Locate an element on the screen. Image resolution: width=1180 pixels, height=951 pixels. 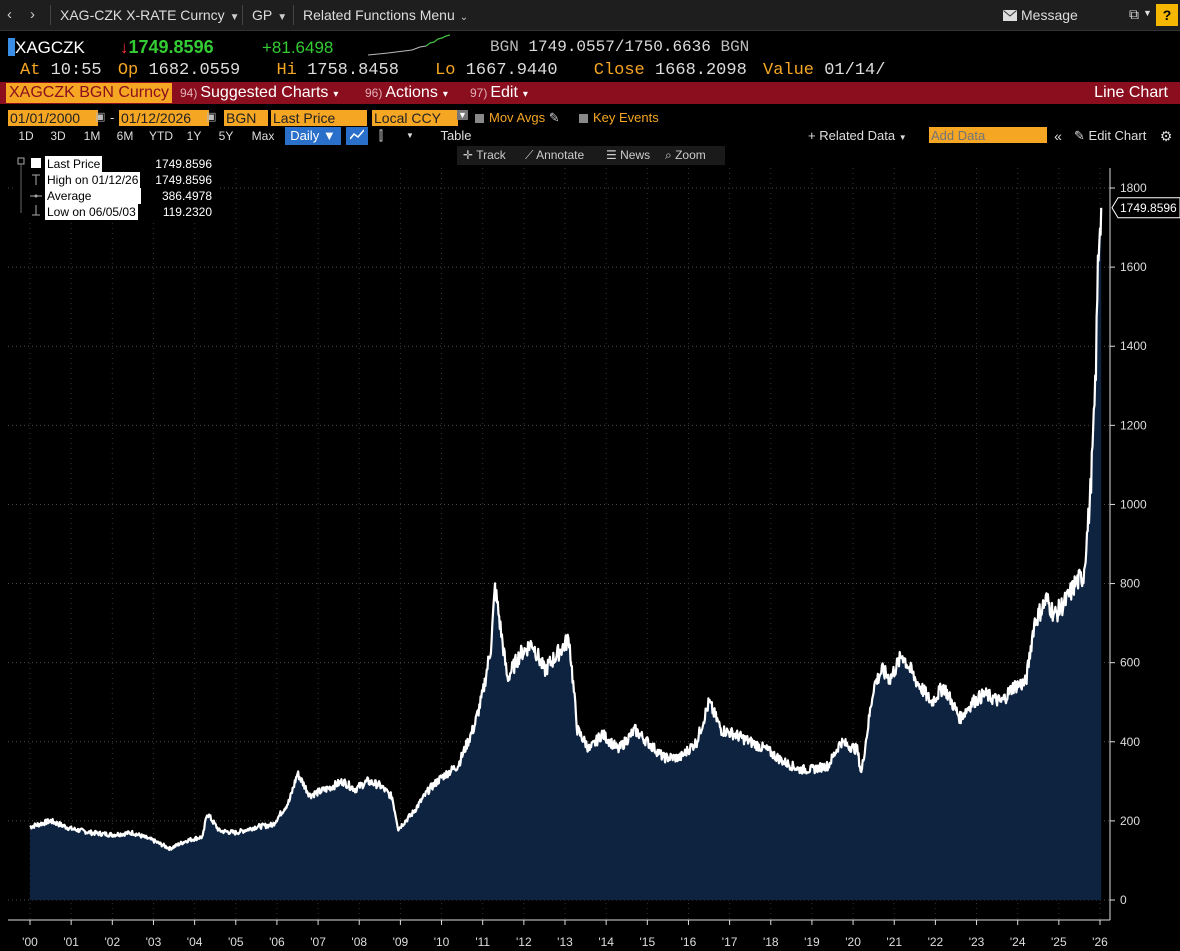
legend-label: High on 01/12/26 is located at coordinates (93, 180).